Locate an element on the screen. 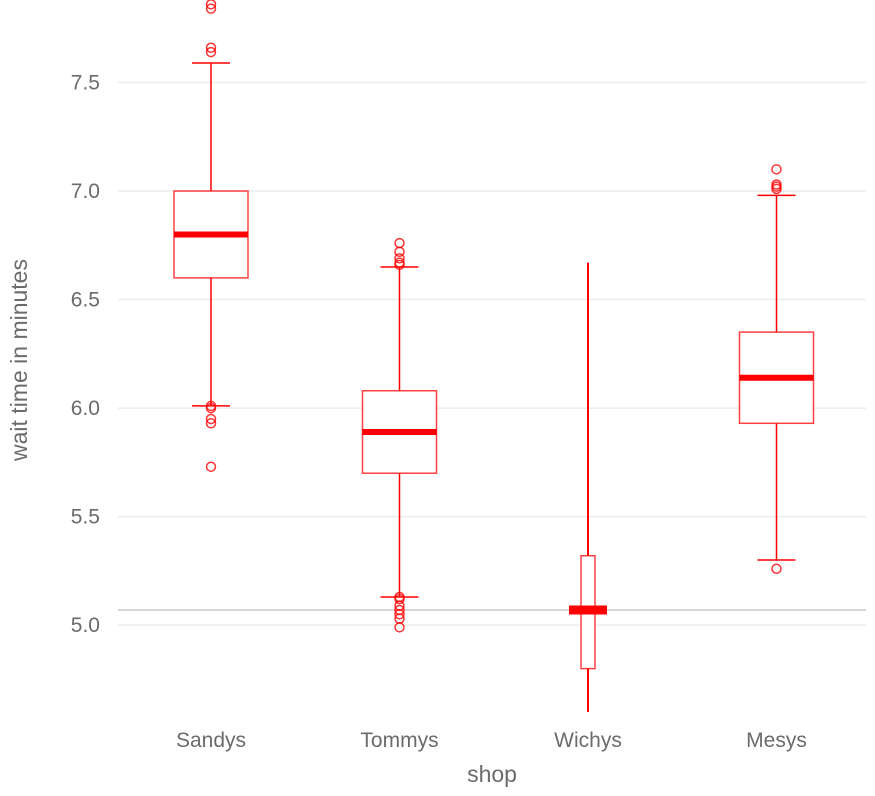  y-tick-label: 7.5 is located at coordinates (85, 82).